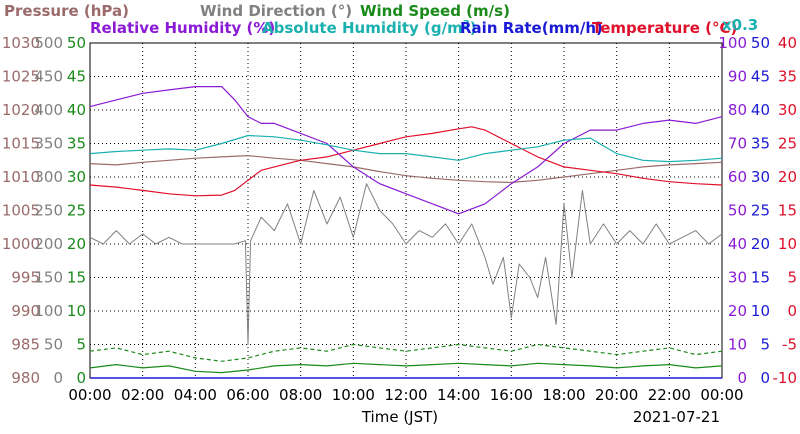  What do you see at coordinates (406, 169) in the screenshot?
I see `series-pressure` at bounding box center [406, 169].